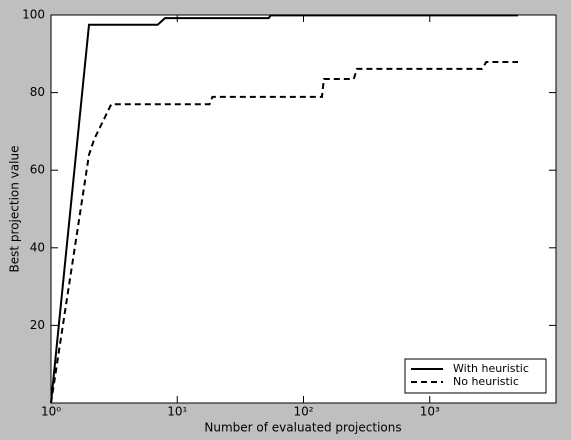 This screenshot has height=440, width=571. What do you see at coordinates (303, 412) in the screenshot?
I see `x-tick-label: 10²` at bounding box center [303, 412].